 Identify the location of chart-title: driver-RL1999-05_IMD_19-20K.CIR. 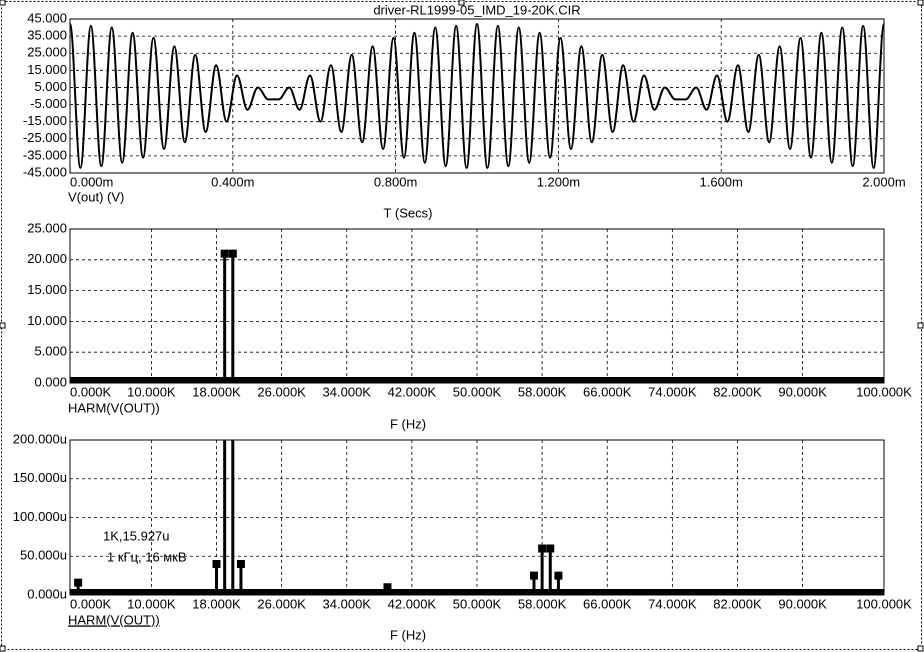
(476, 9).